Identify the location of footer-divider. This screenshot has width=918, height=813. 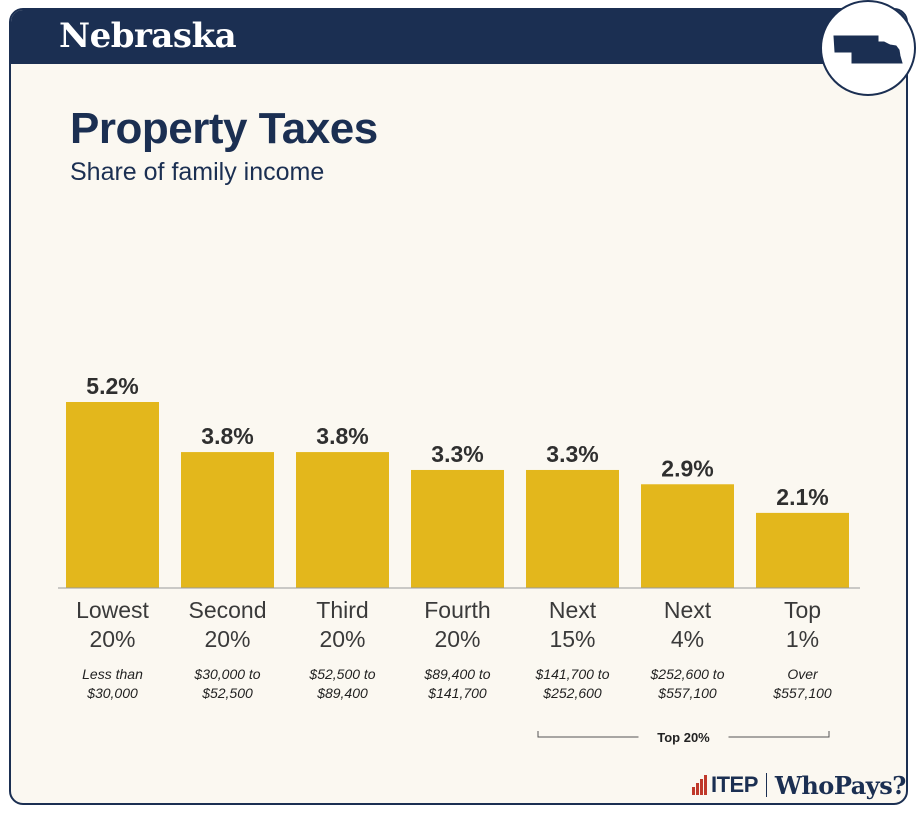
(766, 785).